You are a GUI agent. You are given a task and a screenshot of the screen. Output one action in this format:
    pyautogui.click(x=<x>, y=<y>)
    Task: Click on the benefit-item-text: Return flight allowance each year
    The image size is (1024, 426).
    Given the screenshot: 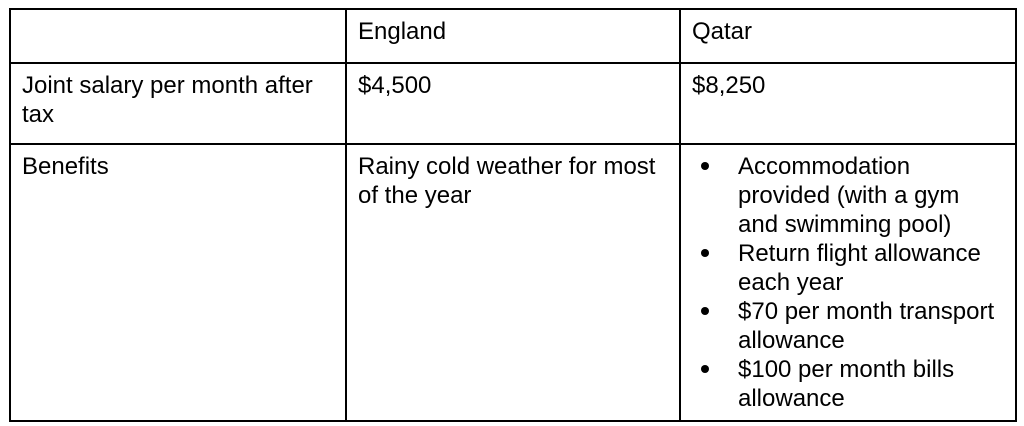 What is the action you would take?
    pyautogui.click(x=859, y=268)
    